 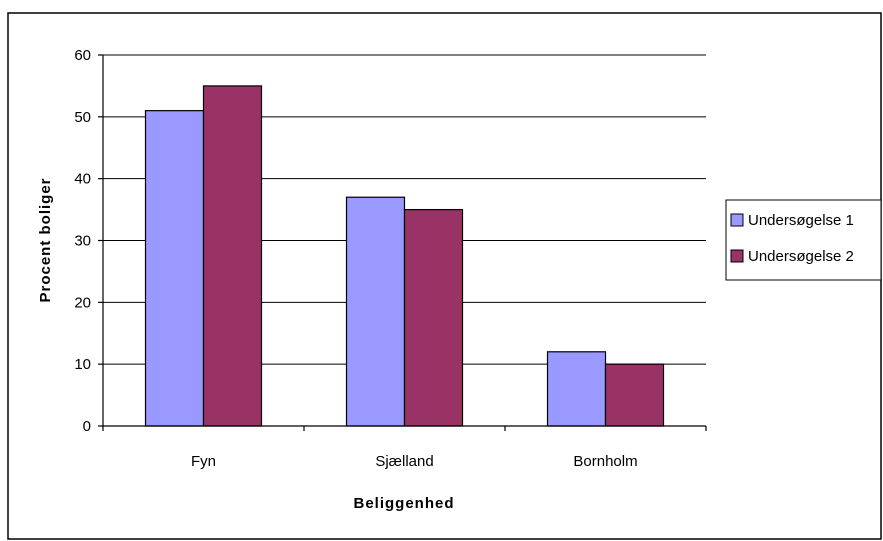 I want to click on legend-box, so click(x=803, y=240).